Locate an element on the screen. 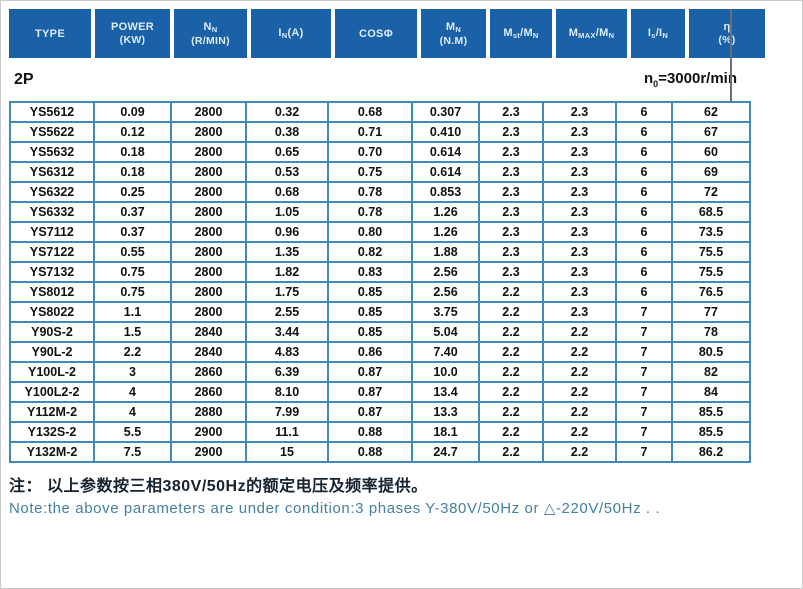 The width and height of the screenshot is (803, 589). table-cell: 0.75 is located at coordinates (370, 172).